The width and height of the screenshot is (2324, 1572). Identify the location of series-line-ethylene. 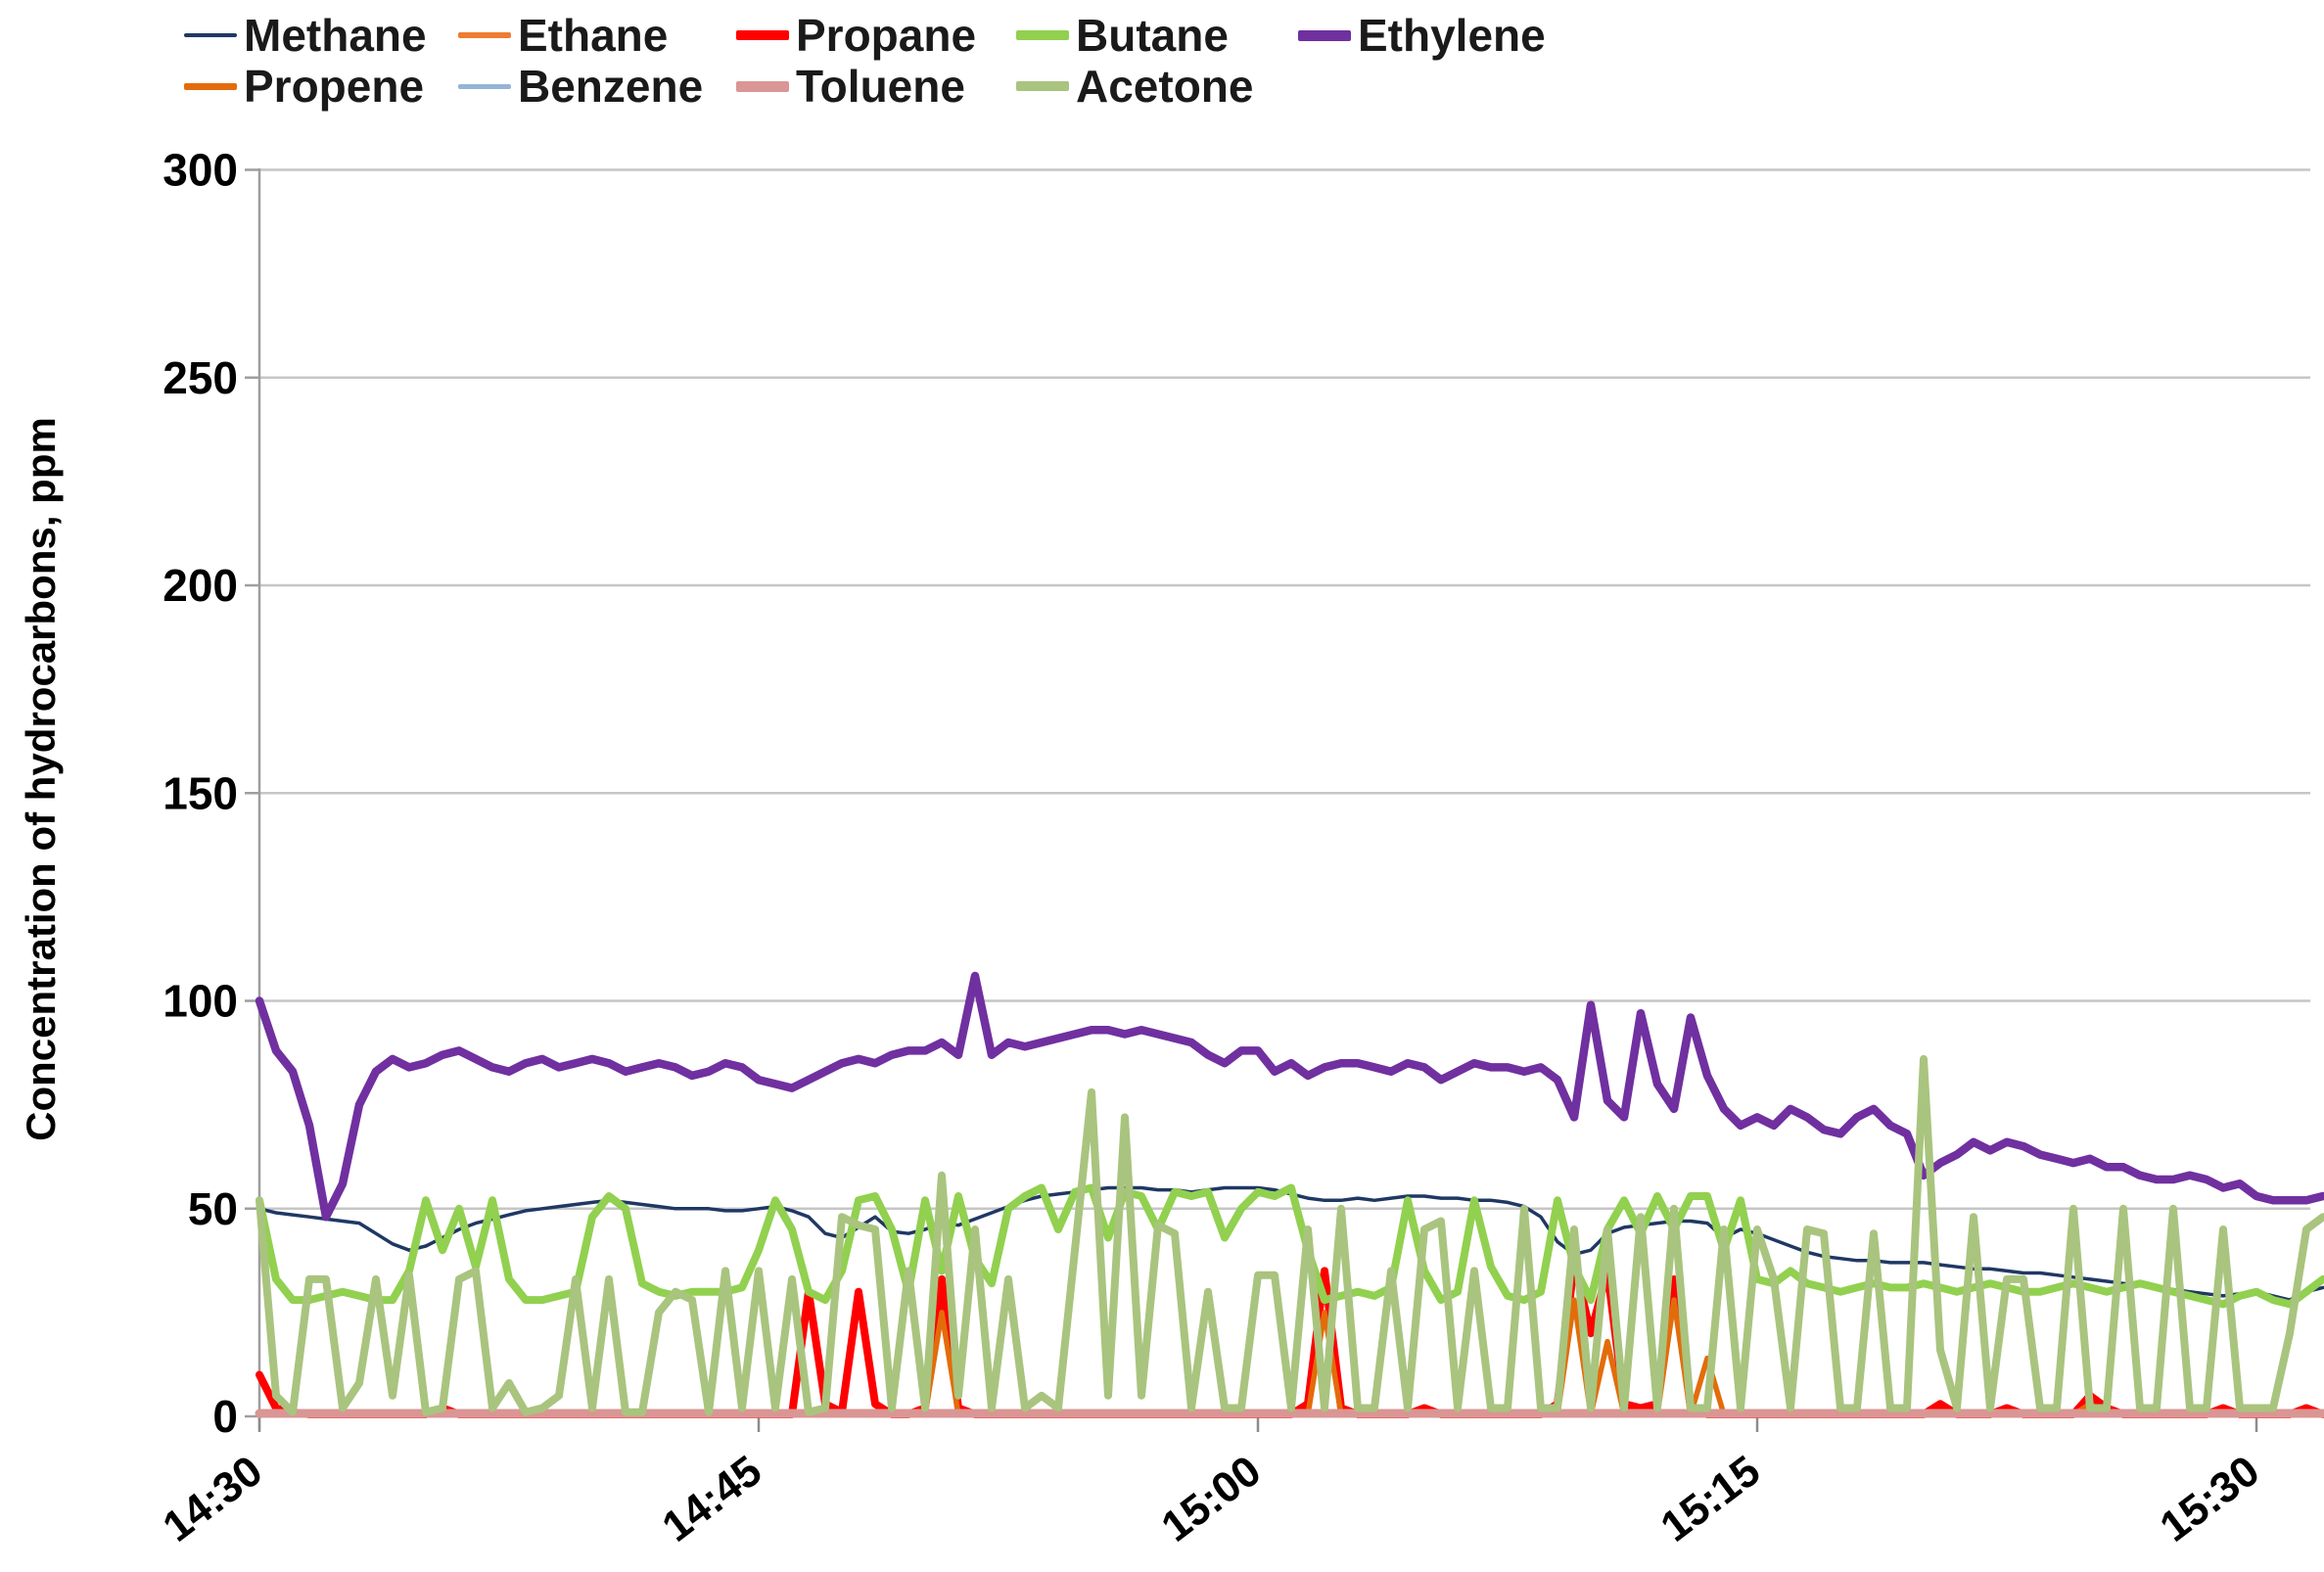
(1289, 1096).